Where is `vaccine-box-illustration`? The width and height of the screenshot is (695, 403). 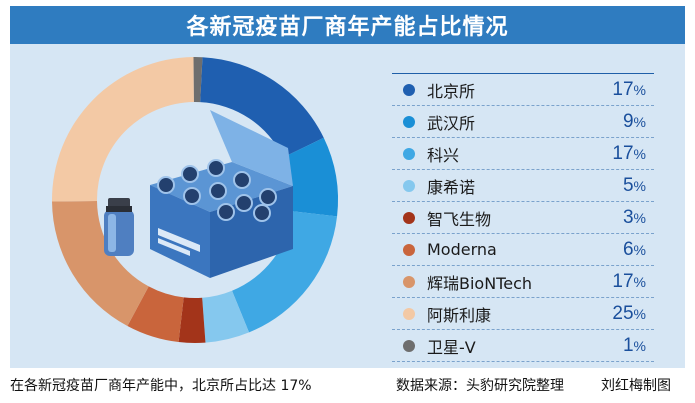 vaccine-box-illustration is located at coordinates (221, 194).